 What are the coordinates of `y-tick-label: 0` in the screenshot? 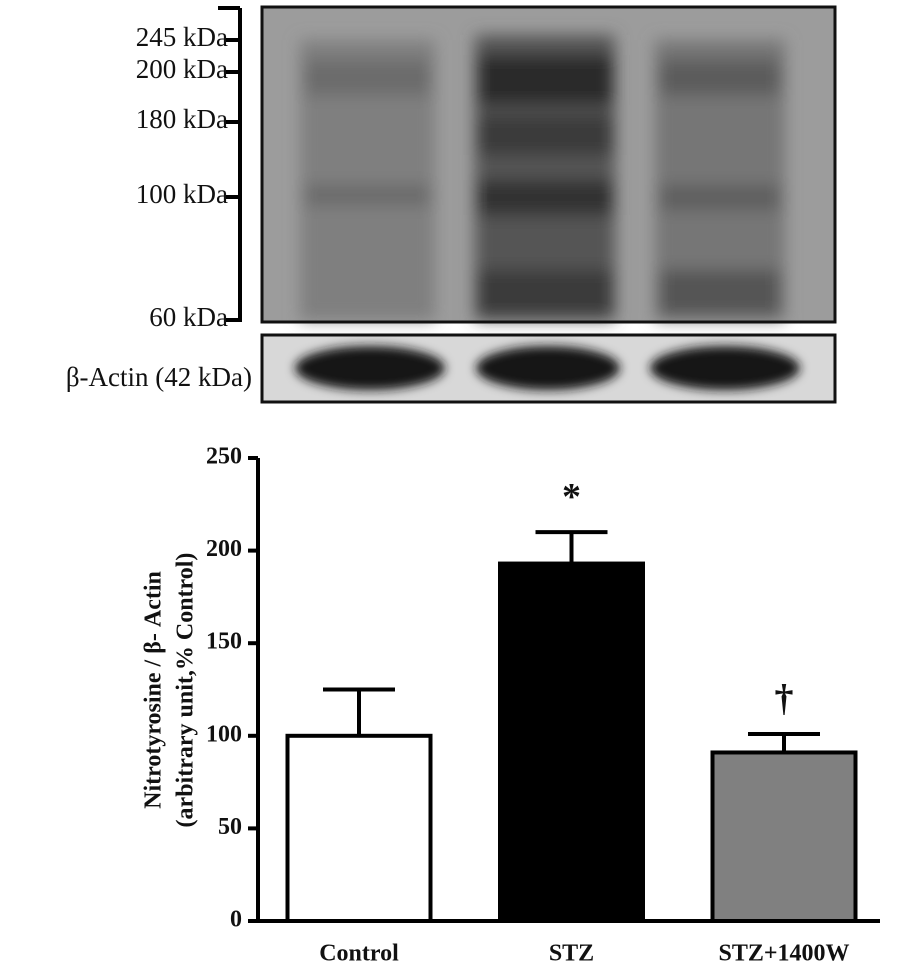 It's located at (236, 920).